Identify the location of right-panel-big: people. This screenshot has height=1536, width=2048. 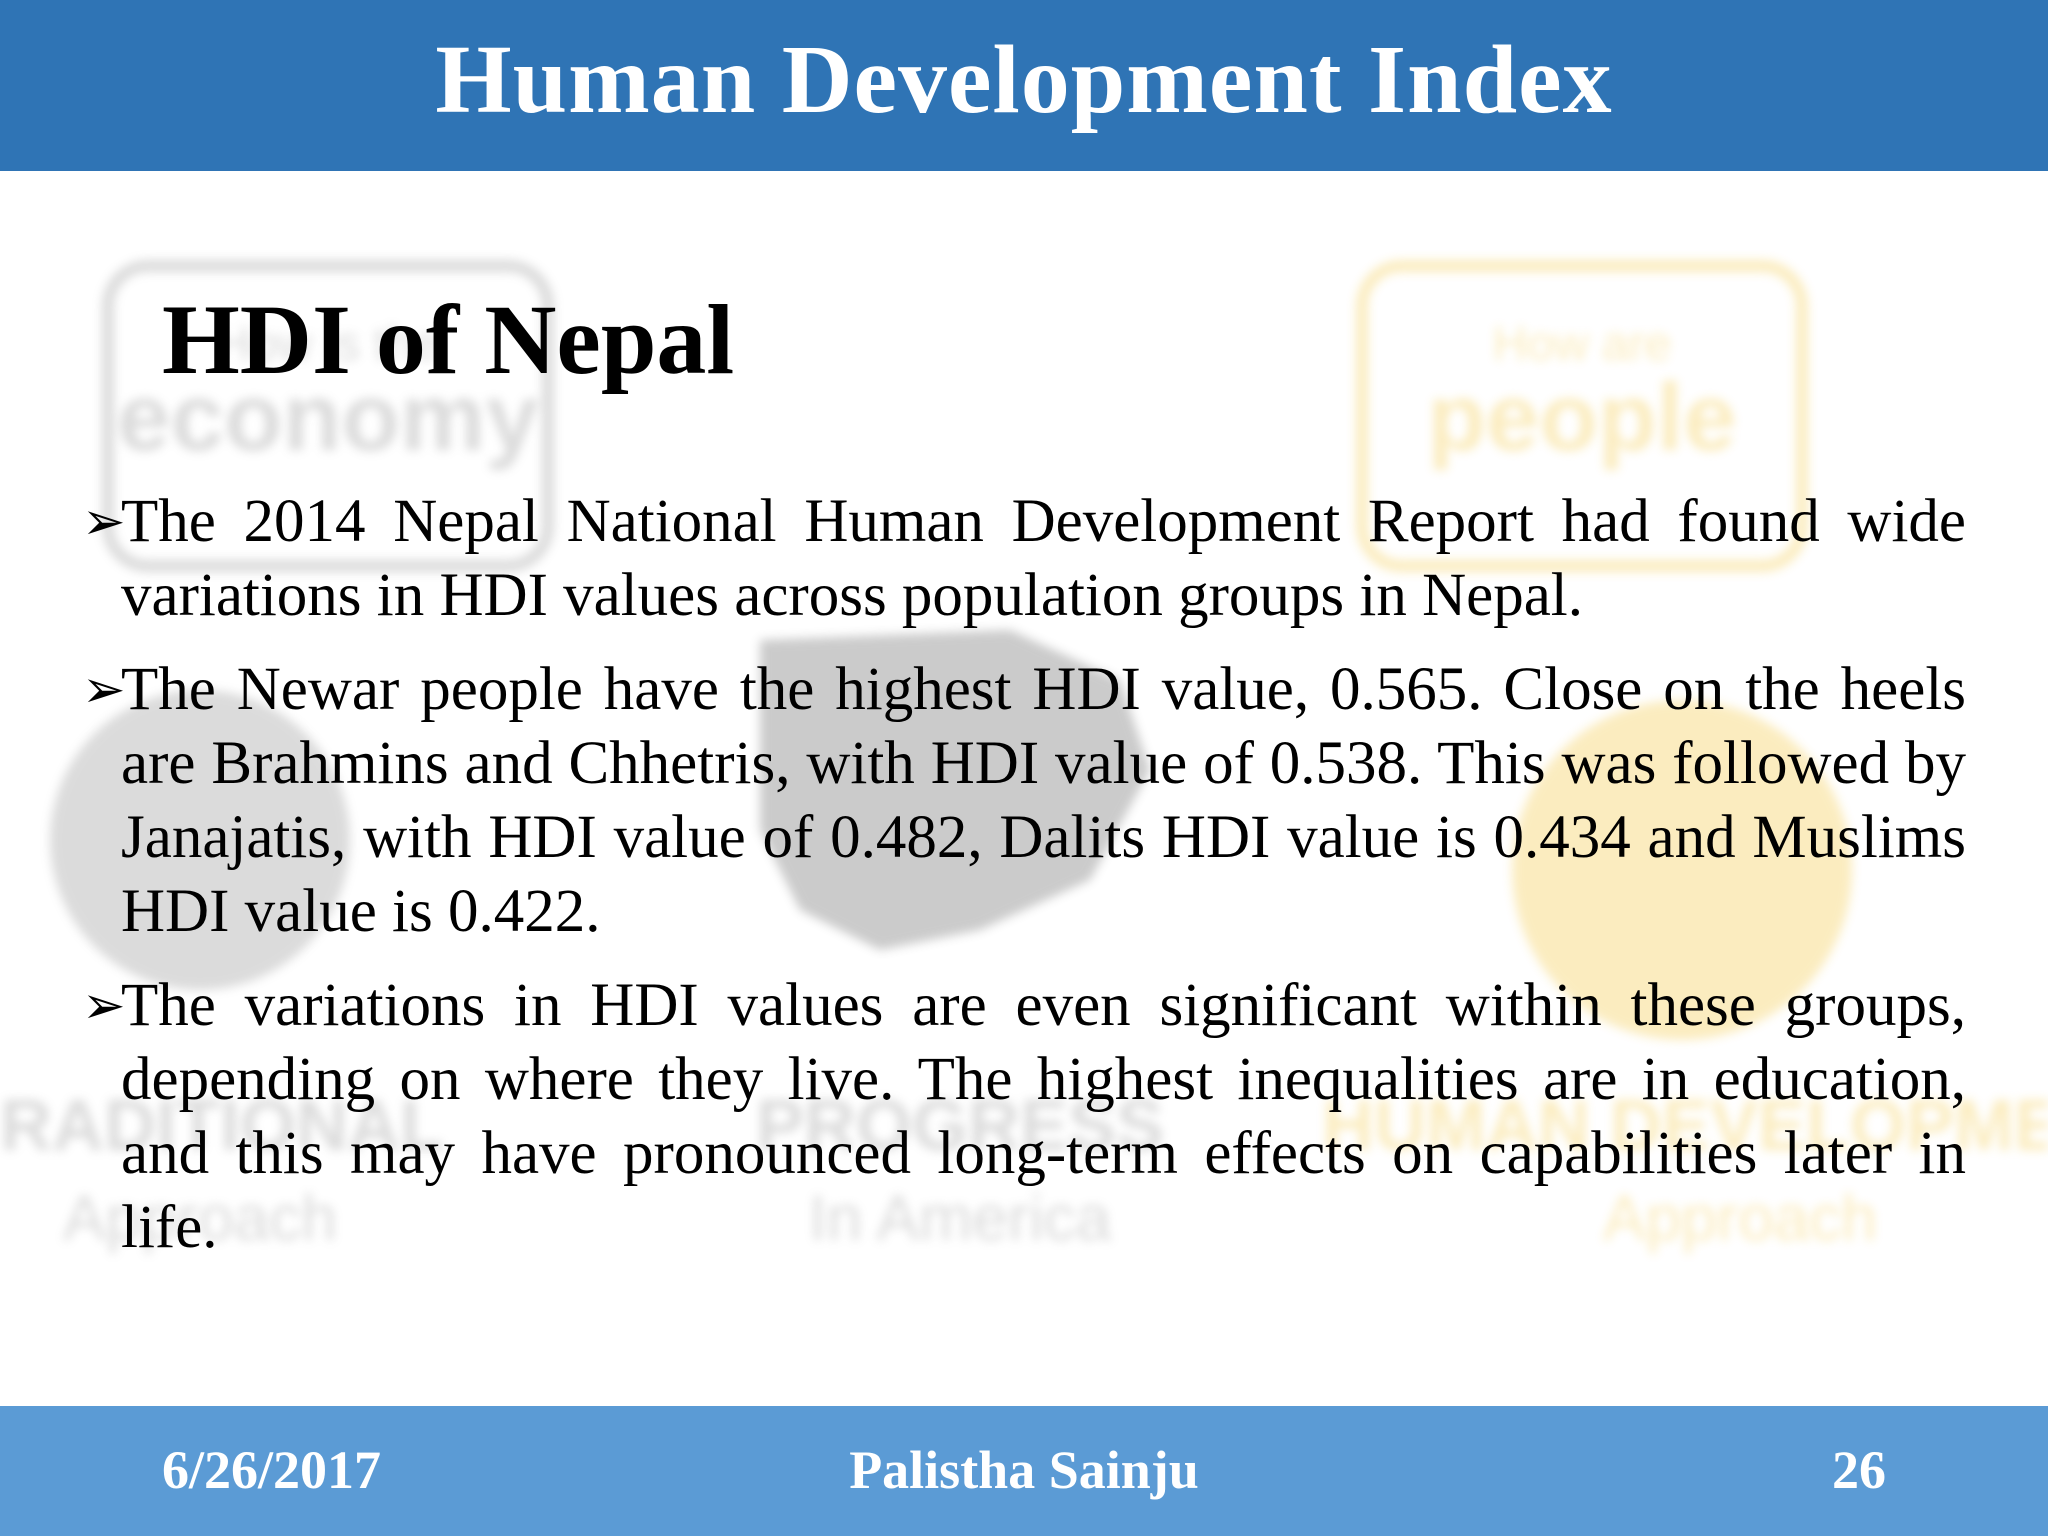
(1581, 417).